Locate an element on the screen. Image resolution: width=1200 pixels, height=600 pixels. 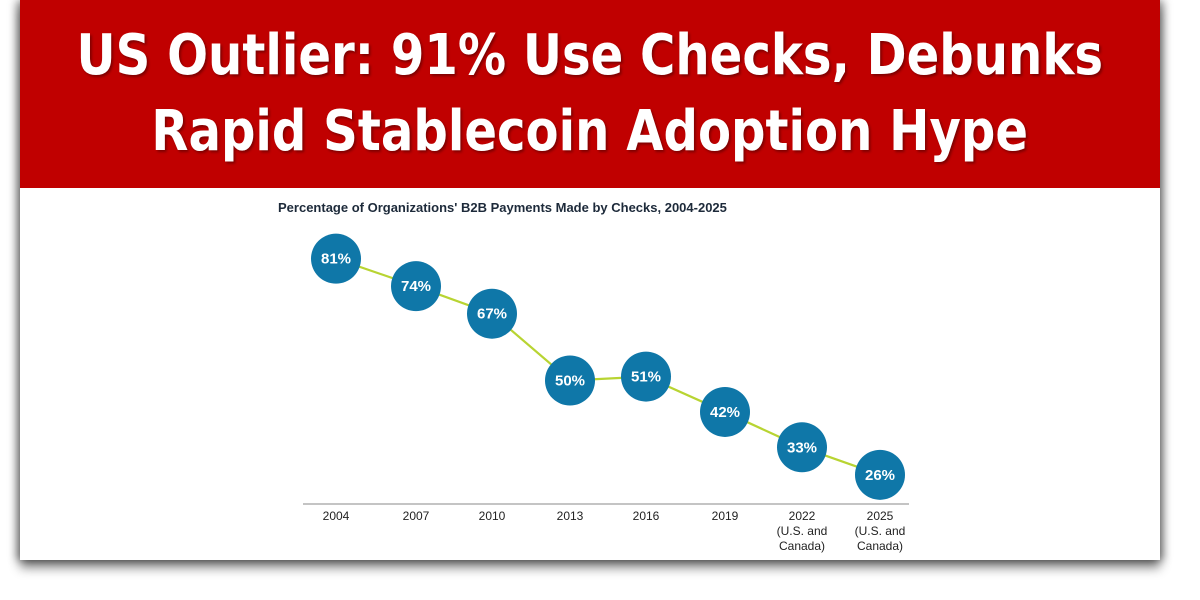
x-tick-label: 2019 is located at coordinates (725, 516).